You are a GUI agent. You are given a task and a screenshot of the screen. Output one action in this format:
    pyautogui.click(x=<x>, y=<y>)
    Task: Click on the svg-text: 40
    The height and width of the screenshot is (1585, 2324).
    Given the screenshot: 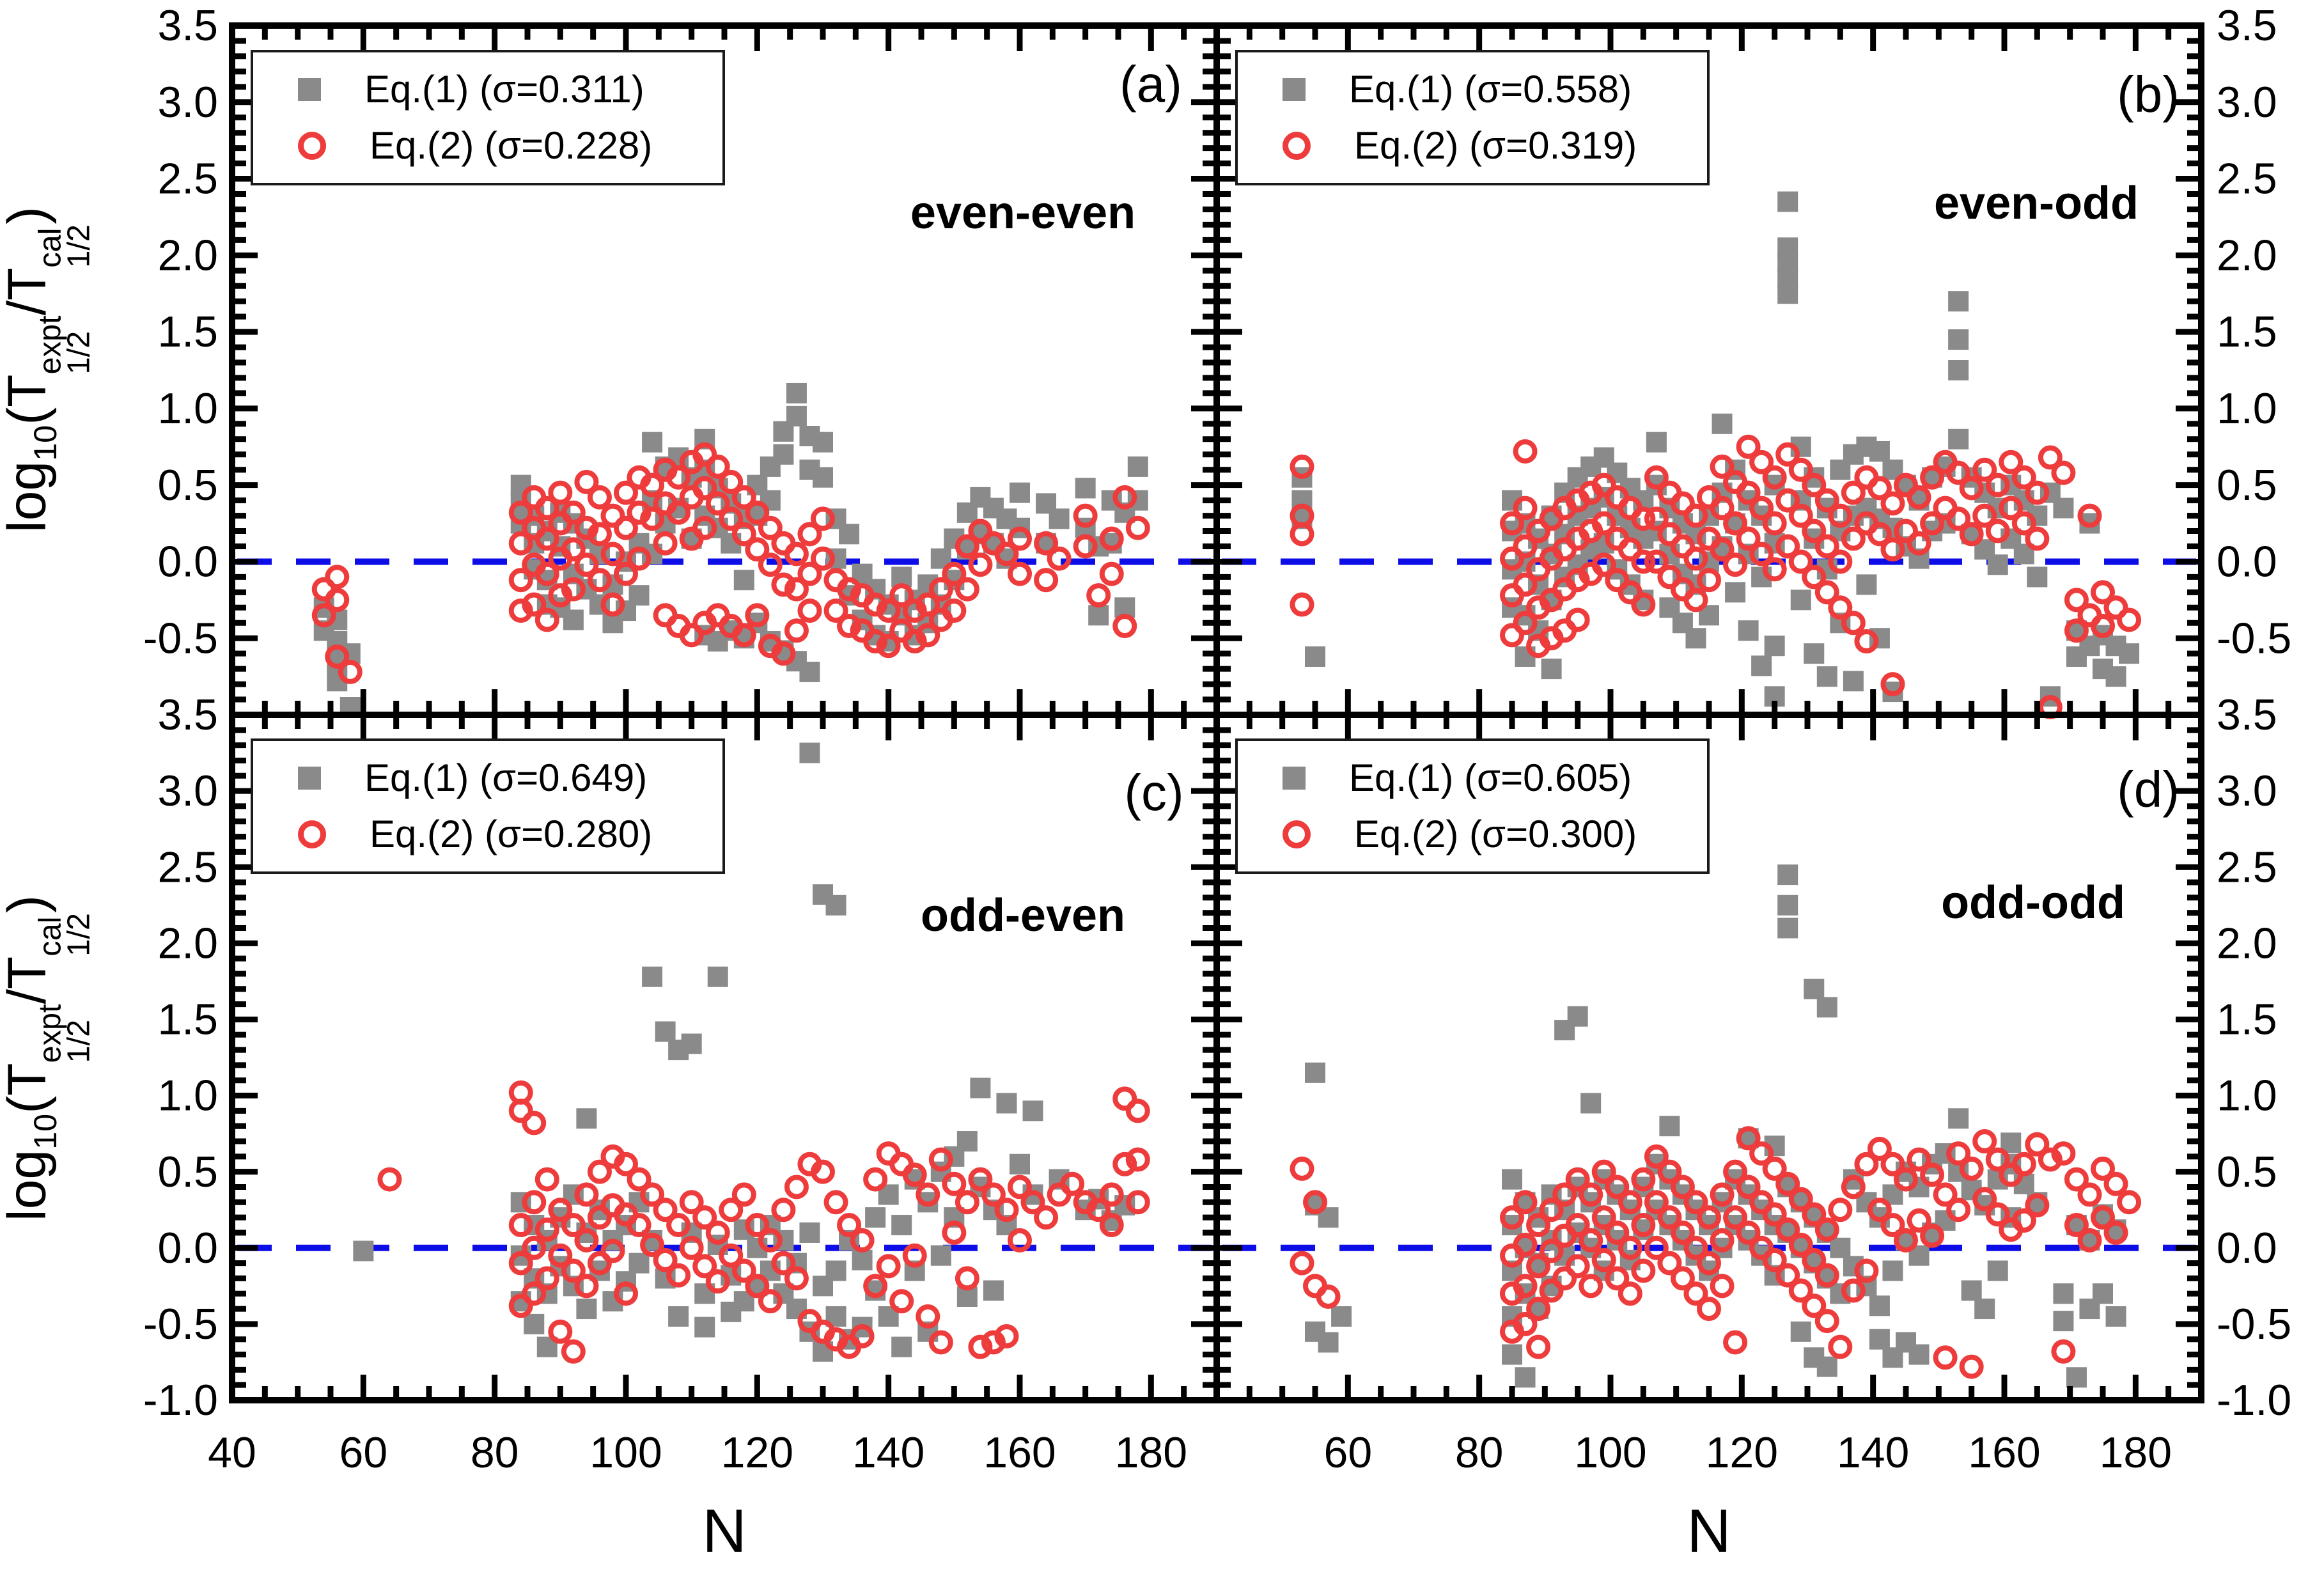 What is the action you would take?
    pyautogui.click(x=232, y=1453)
    